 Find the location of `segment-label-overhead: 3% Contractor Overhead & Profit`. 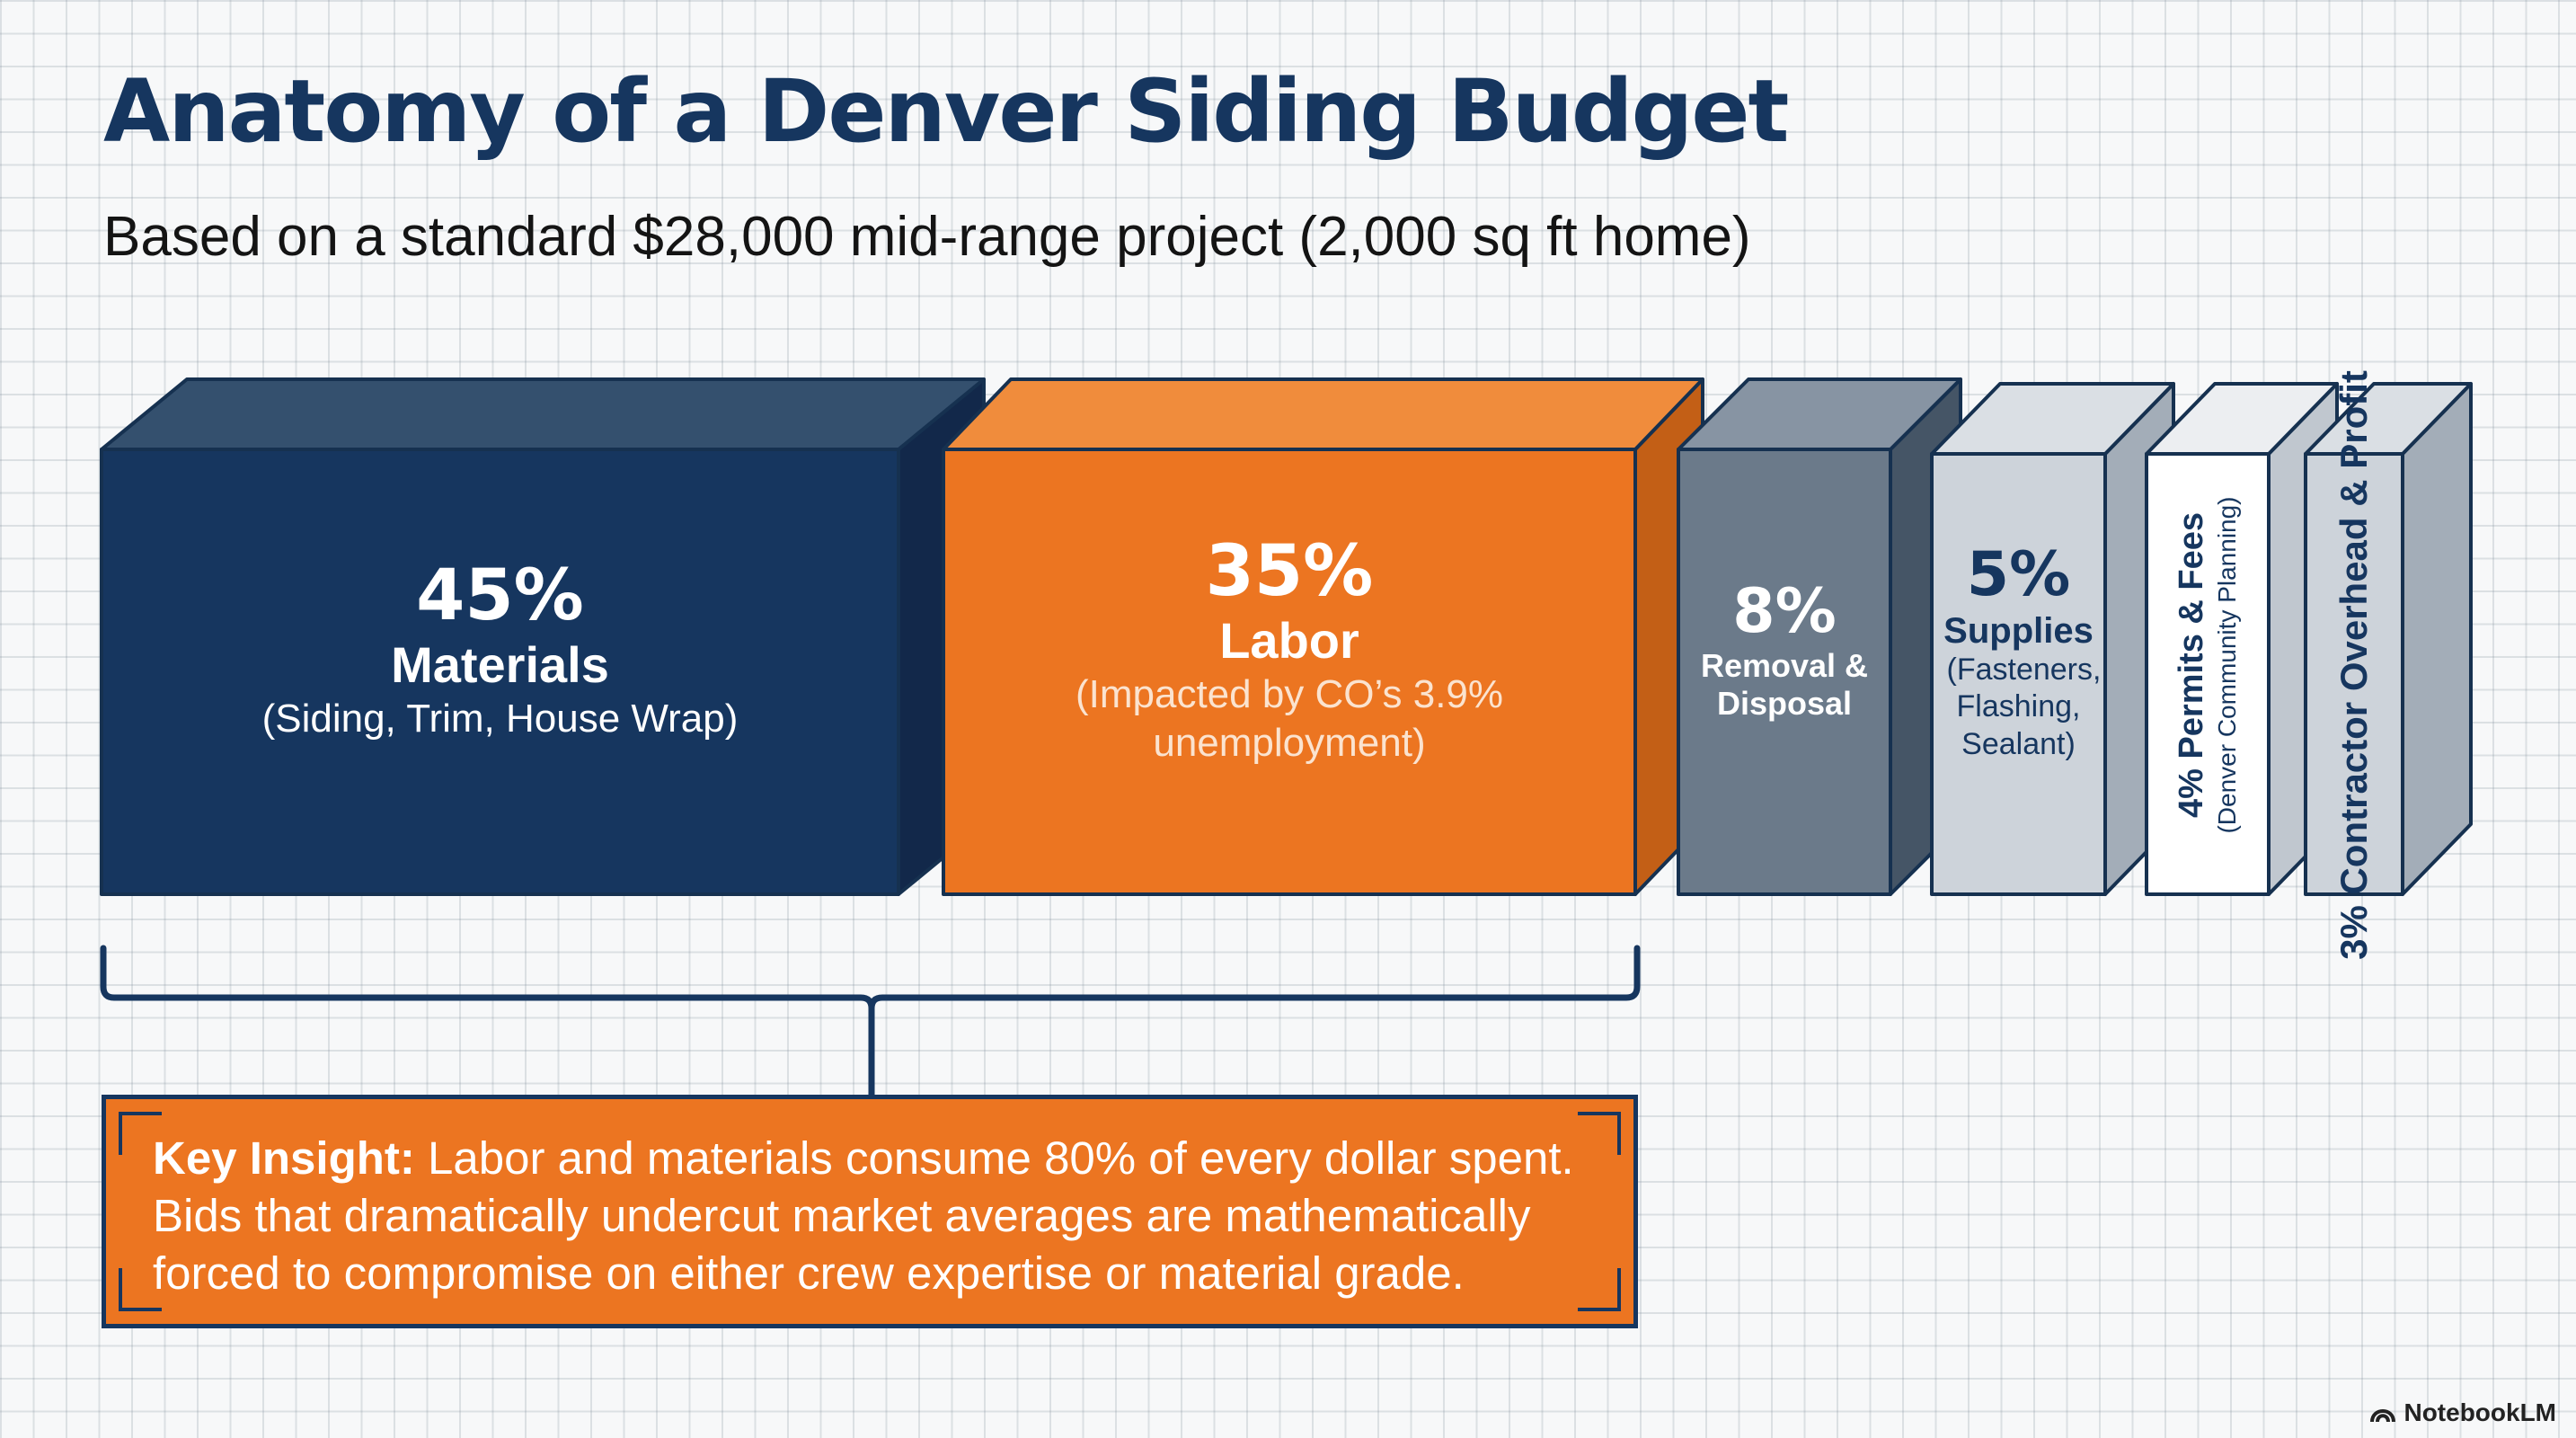

segment-label-overhead: 3% Contractor Overhead & Profit is located at coordinates (2354, 665).